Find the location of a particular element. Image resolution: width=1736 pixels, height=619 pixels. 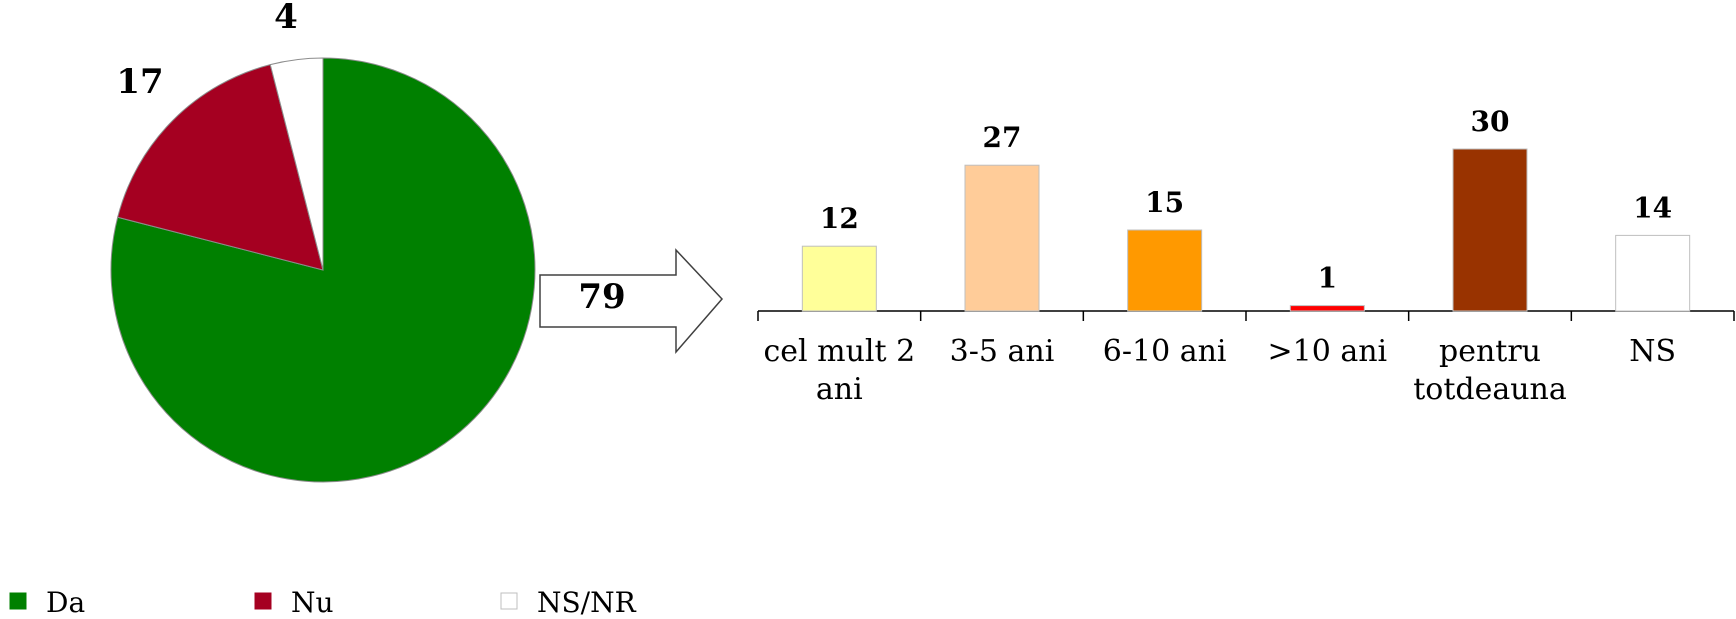

legend: Da Nu NS/NR is located at coordinates (323, 602).